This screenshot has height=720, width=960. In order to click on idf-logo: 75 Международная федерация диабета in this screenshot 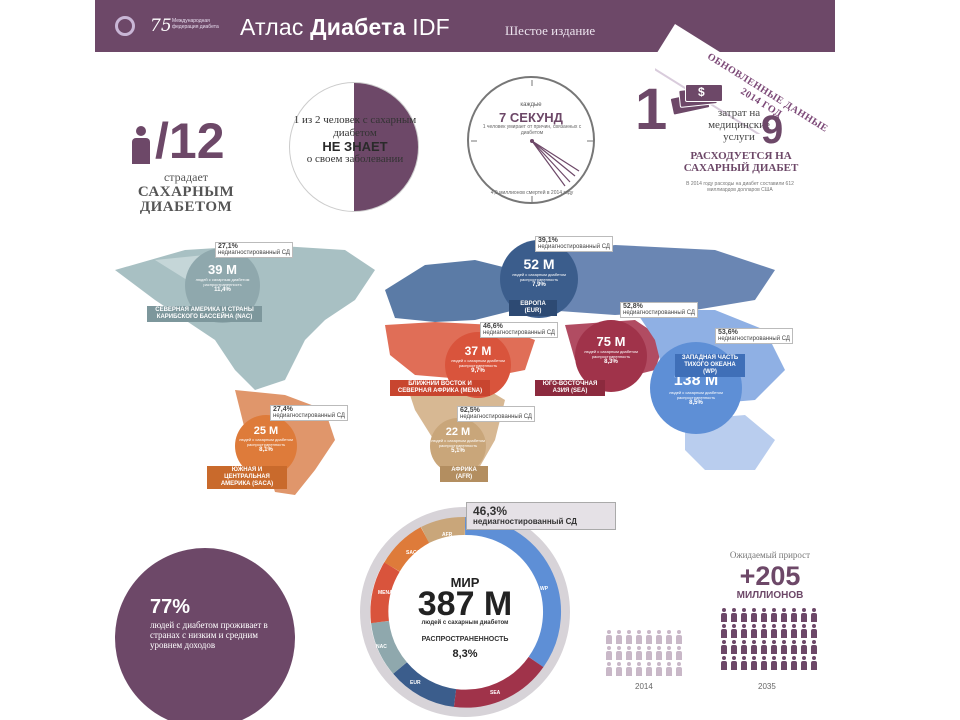, I will do `click(185, 26)`.